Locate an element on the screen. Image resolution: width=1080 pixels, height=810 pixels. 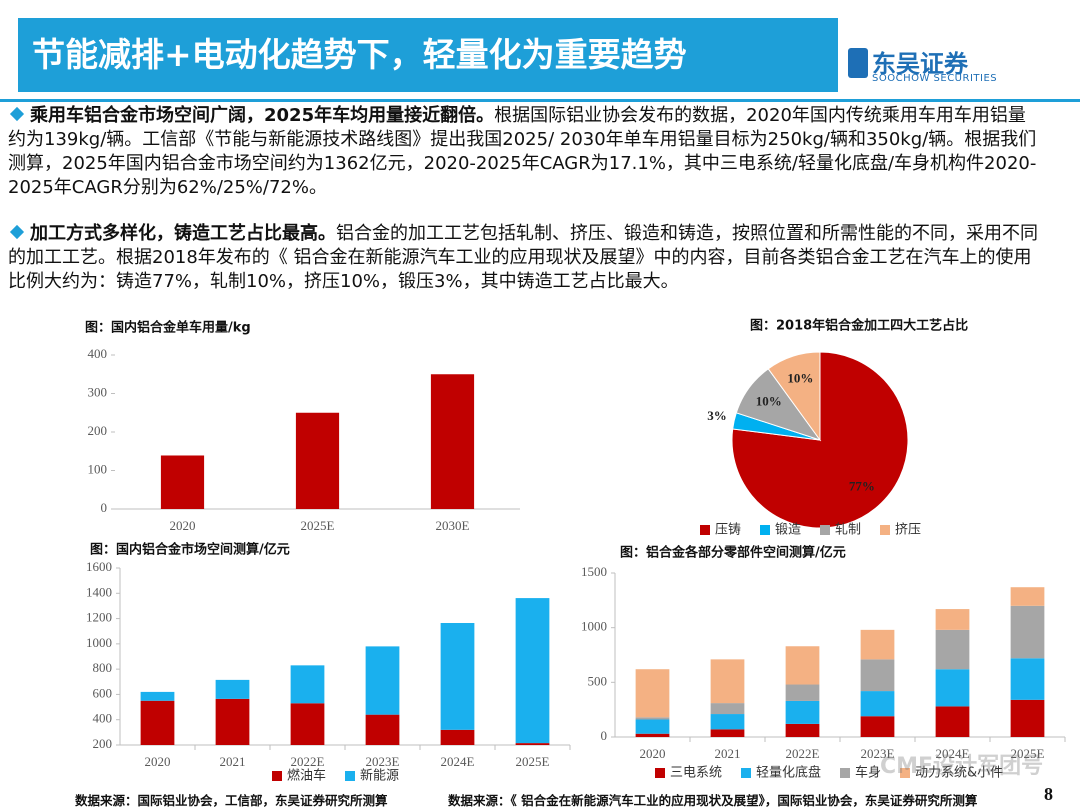
legend-label: 动力系统&小件 is located at coordinates (959, 773).